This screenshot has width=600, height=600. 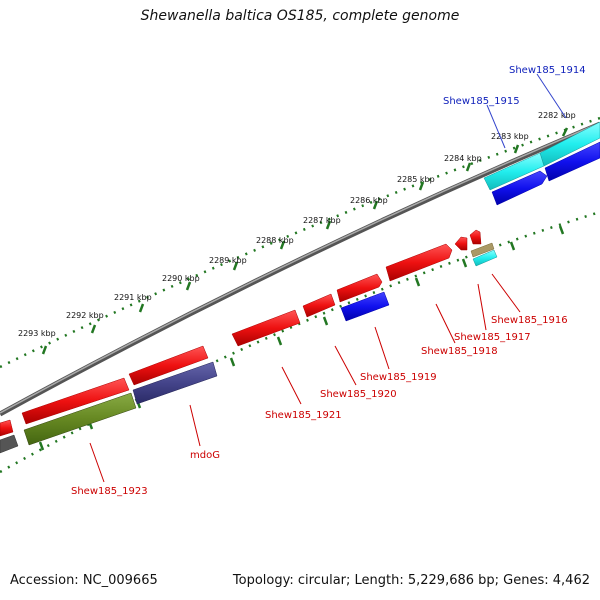 What do you see at coordinates (37, 333) in the screenshot?
I see `scale-label-2293: 2293 kbp` at bounding box center [37, 333].